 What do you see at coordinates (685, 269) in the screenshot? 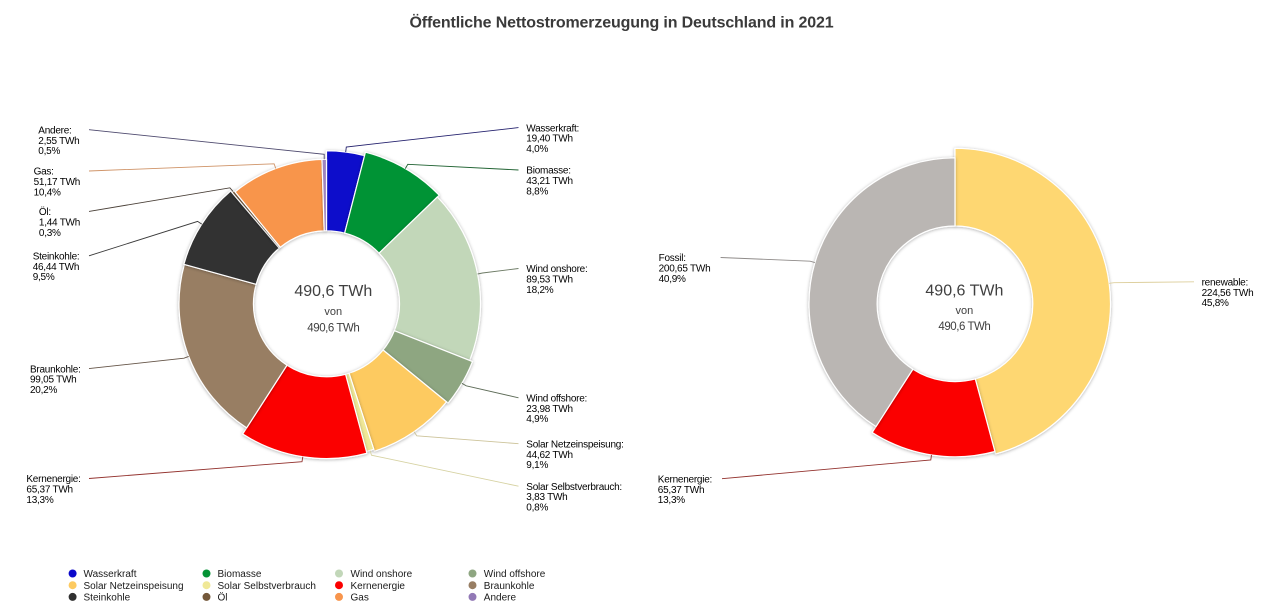
I see `svg-text: 200,65 TWh` at bounding box center [685, 269].